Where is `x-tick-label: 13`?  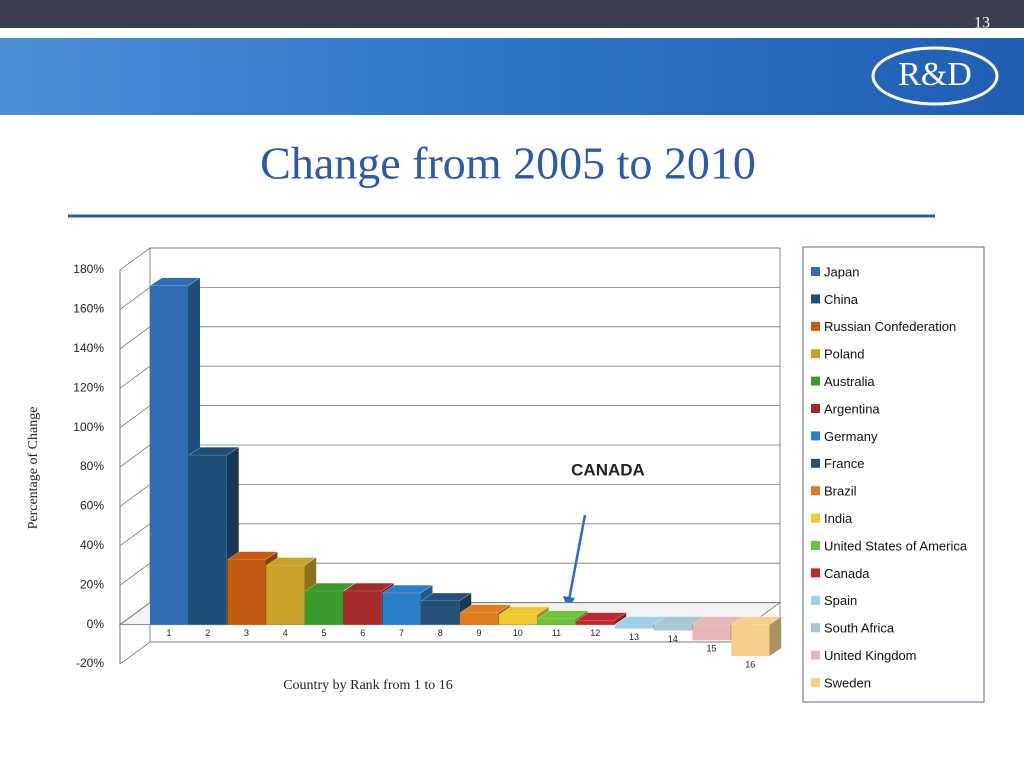
x-tick-label: 13 is located at coordinates (634, 637).